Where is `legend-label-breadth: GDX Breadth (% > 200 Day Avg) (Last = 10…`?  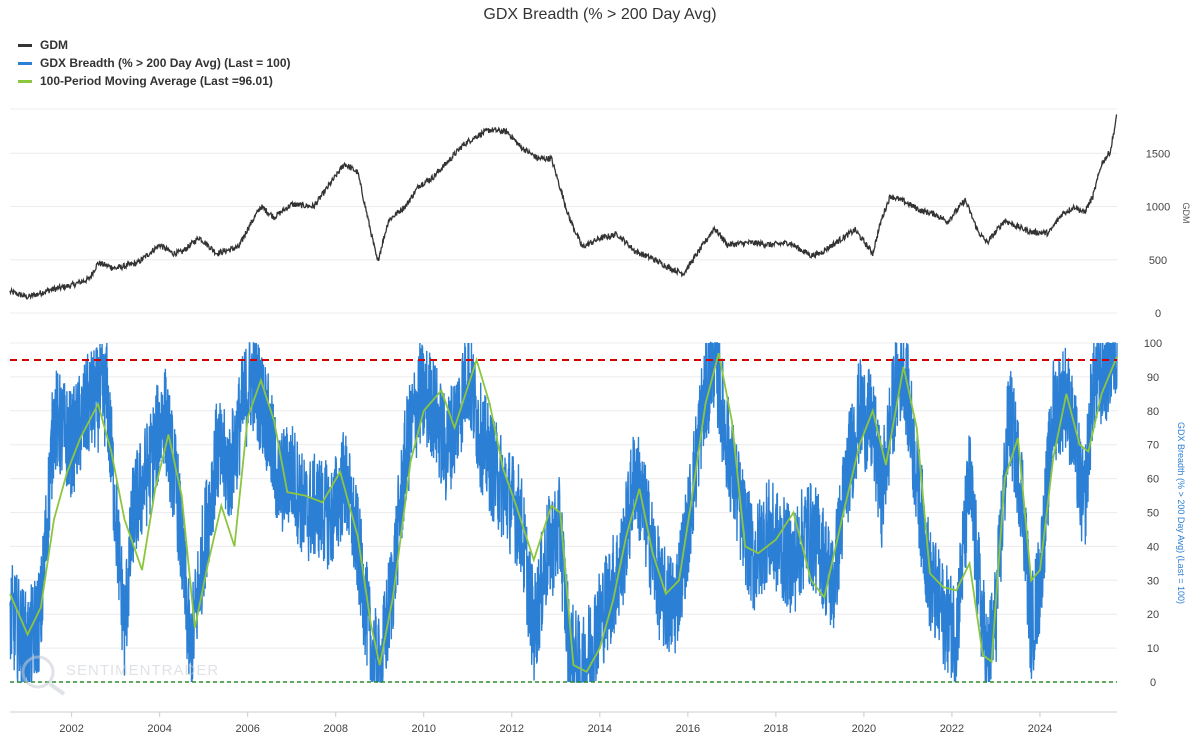
legend-label-breadth: GDX Breadth (% > 200 Day Avg) (Last = 10… is located at coordinates (165, 63).